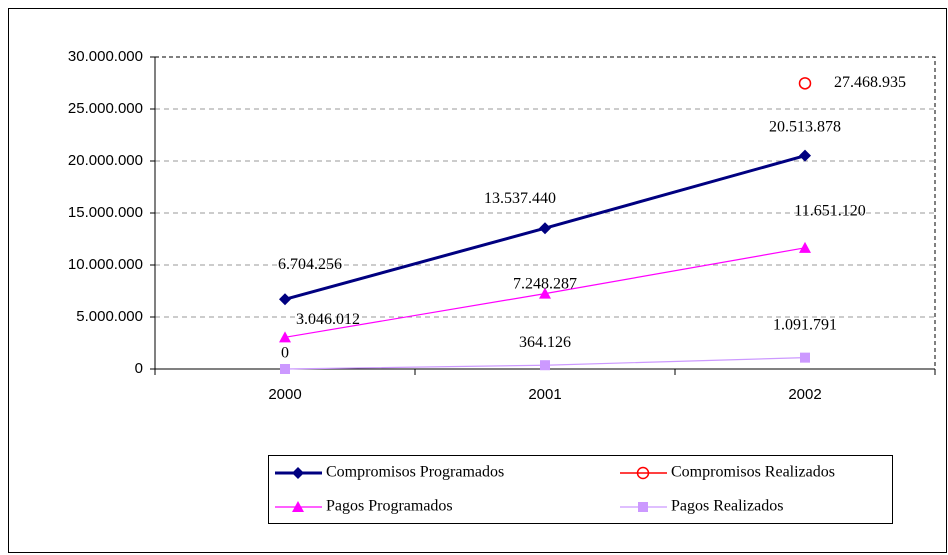  What do you see at coordinates (284, 394) in the screenshot?
I see `x-tick-label: 2000` at bounding box center [284, 394].